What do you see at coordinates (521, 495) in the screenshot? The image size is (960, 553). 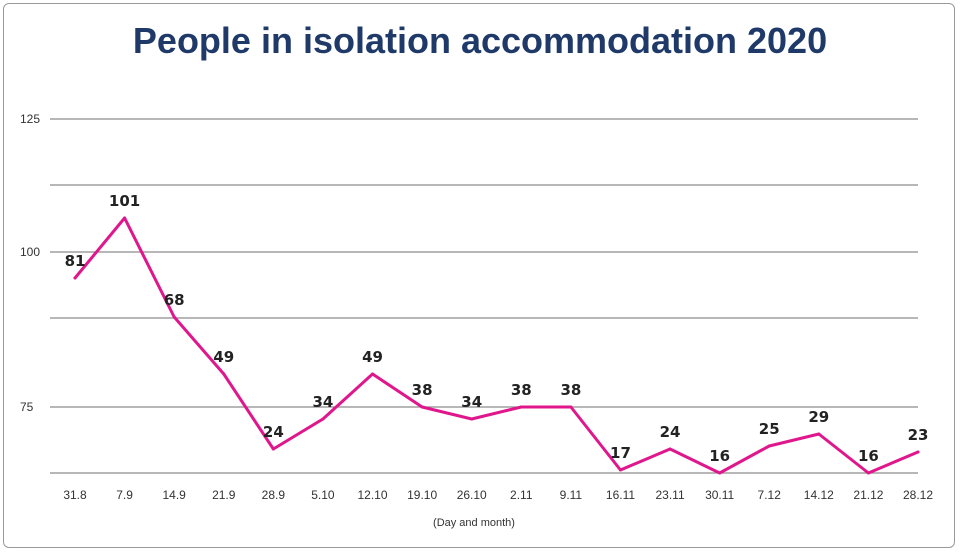 I see `x-tick-label: 2.11` at bounding box center [521, 495].